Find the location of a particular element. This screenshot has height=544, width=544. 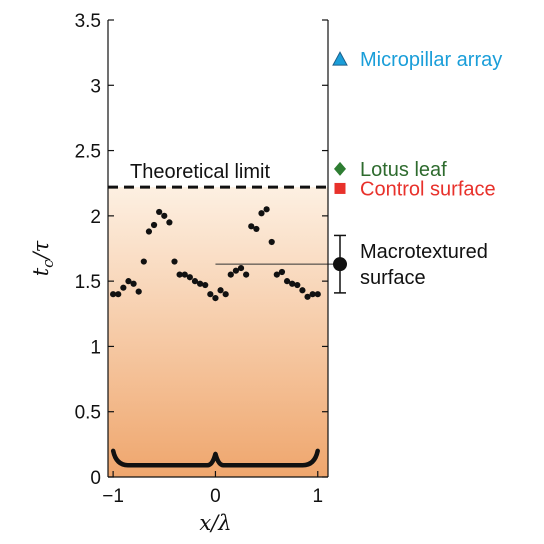

x-tick-label: 0 is located at coordinates (215, 496).